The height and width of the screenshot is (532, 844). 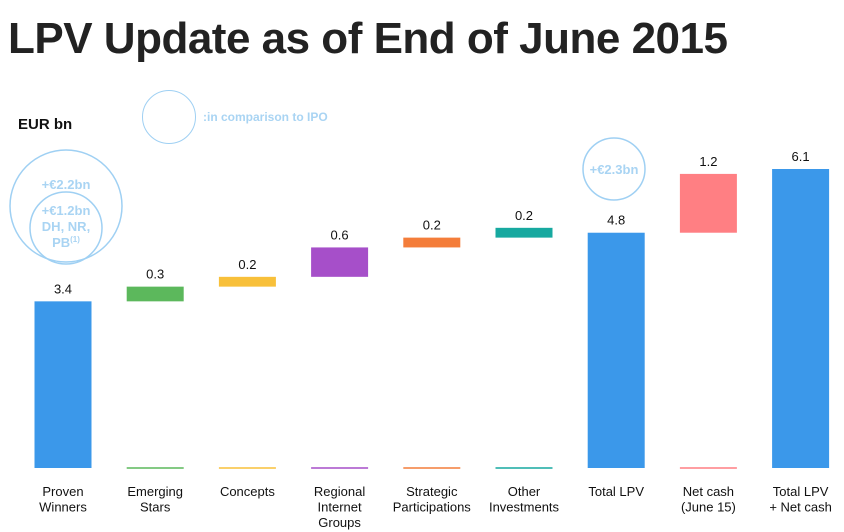 I want to click on data-label: 4.8, so click(x=616, y=220).